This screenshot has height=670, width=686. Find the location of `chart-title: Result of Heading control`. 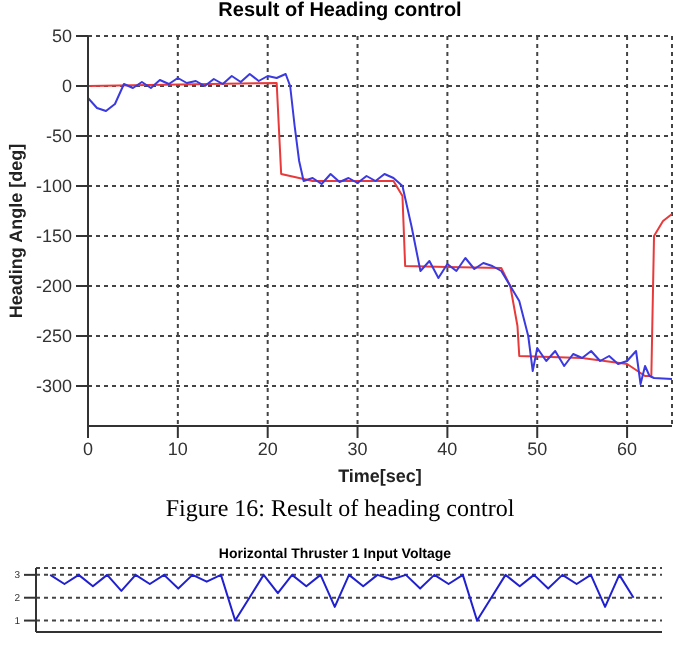

chart-title: Result of Heading control is located at coordinates (340, 11).